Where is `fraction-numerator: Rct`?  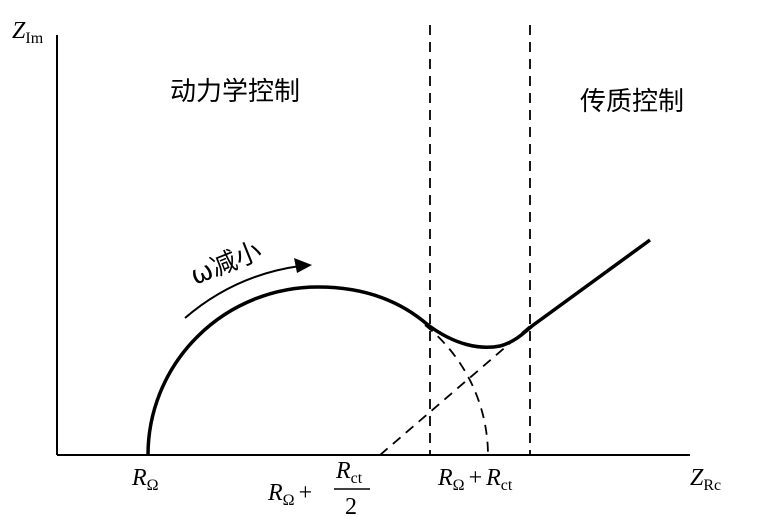 fraction-numerator: Rct is located at coordinates (349, 472).